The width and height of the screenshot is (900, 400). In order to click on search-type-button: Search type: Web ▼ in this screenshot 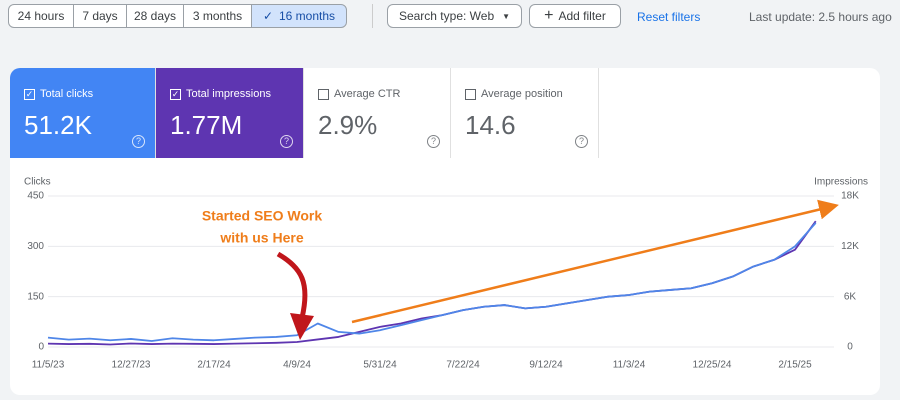, I will do `click(454, 16)`.